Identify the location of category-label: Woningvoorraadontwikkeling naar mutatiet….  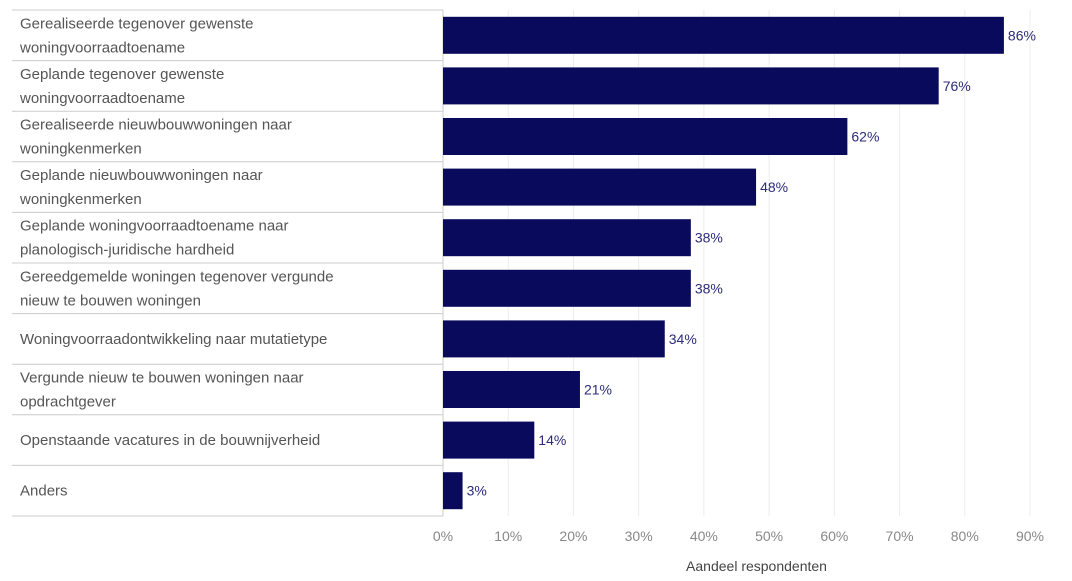
(173, 339).